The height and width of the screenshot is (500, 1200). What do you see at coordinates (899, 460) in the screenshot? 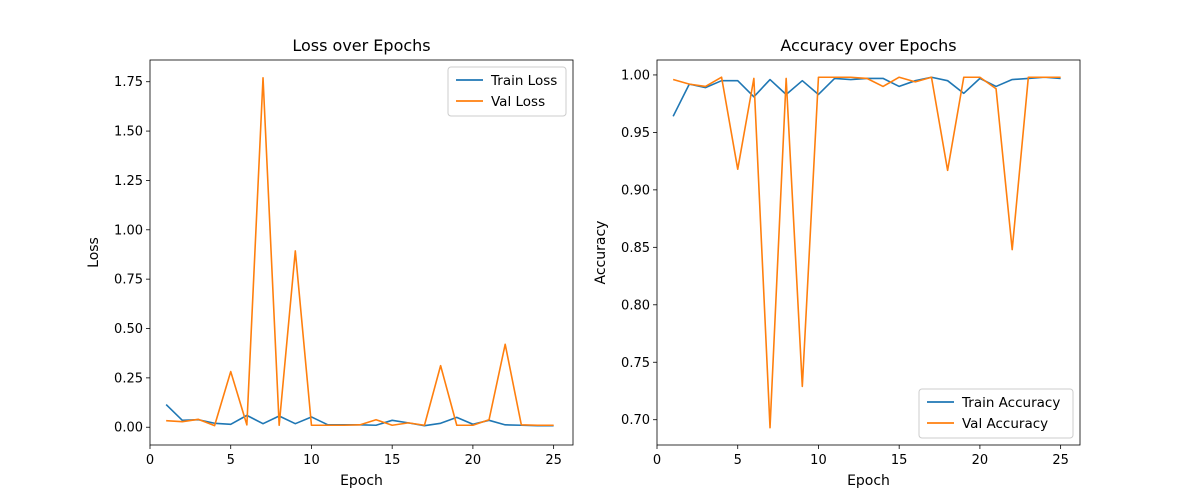
I see `accuracy-x-tick-label: 15` at bounding box center [899, 460].